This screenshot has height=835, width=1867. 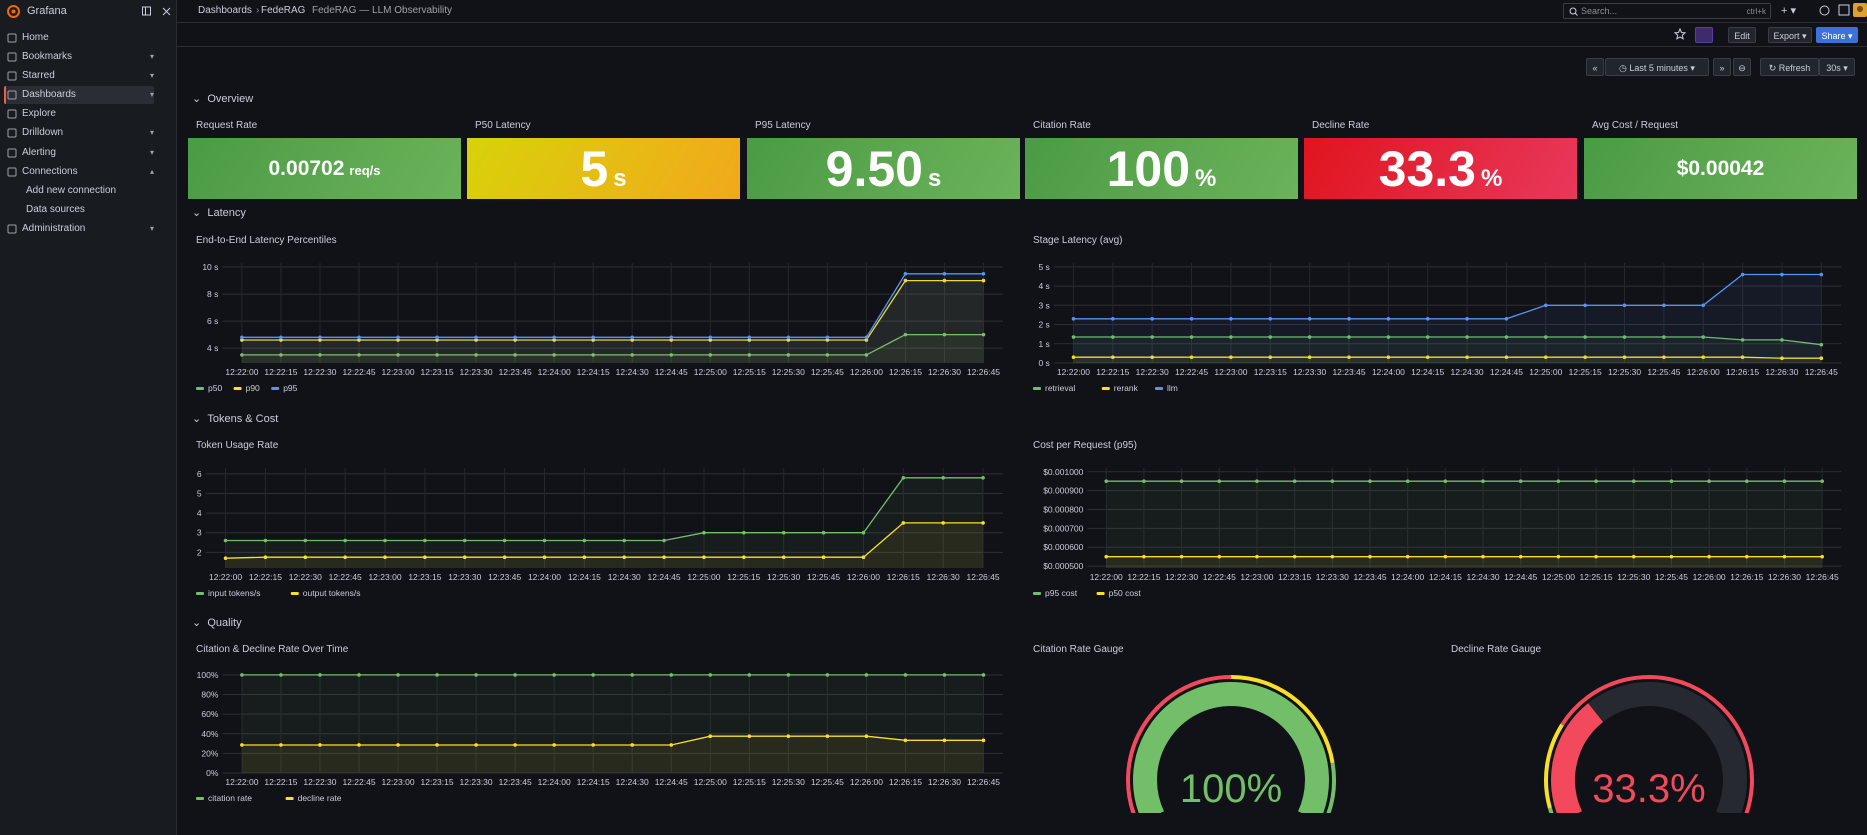 I want to click on news-icon, so click(x=1844, y=10).